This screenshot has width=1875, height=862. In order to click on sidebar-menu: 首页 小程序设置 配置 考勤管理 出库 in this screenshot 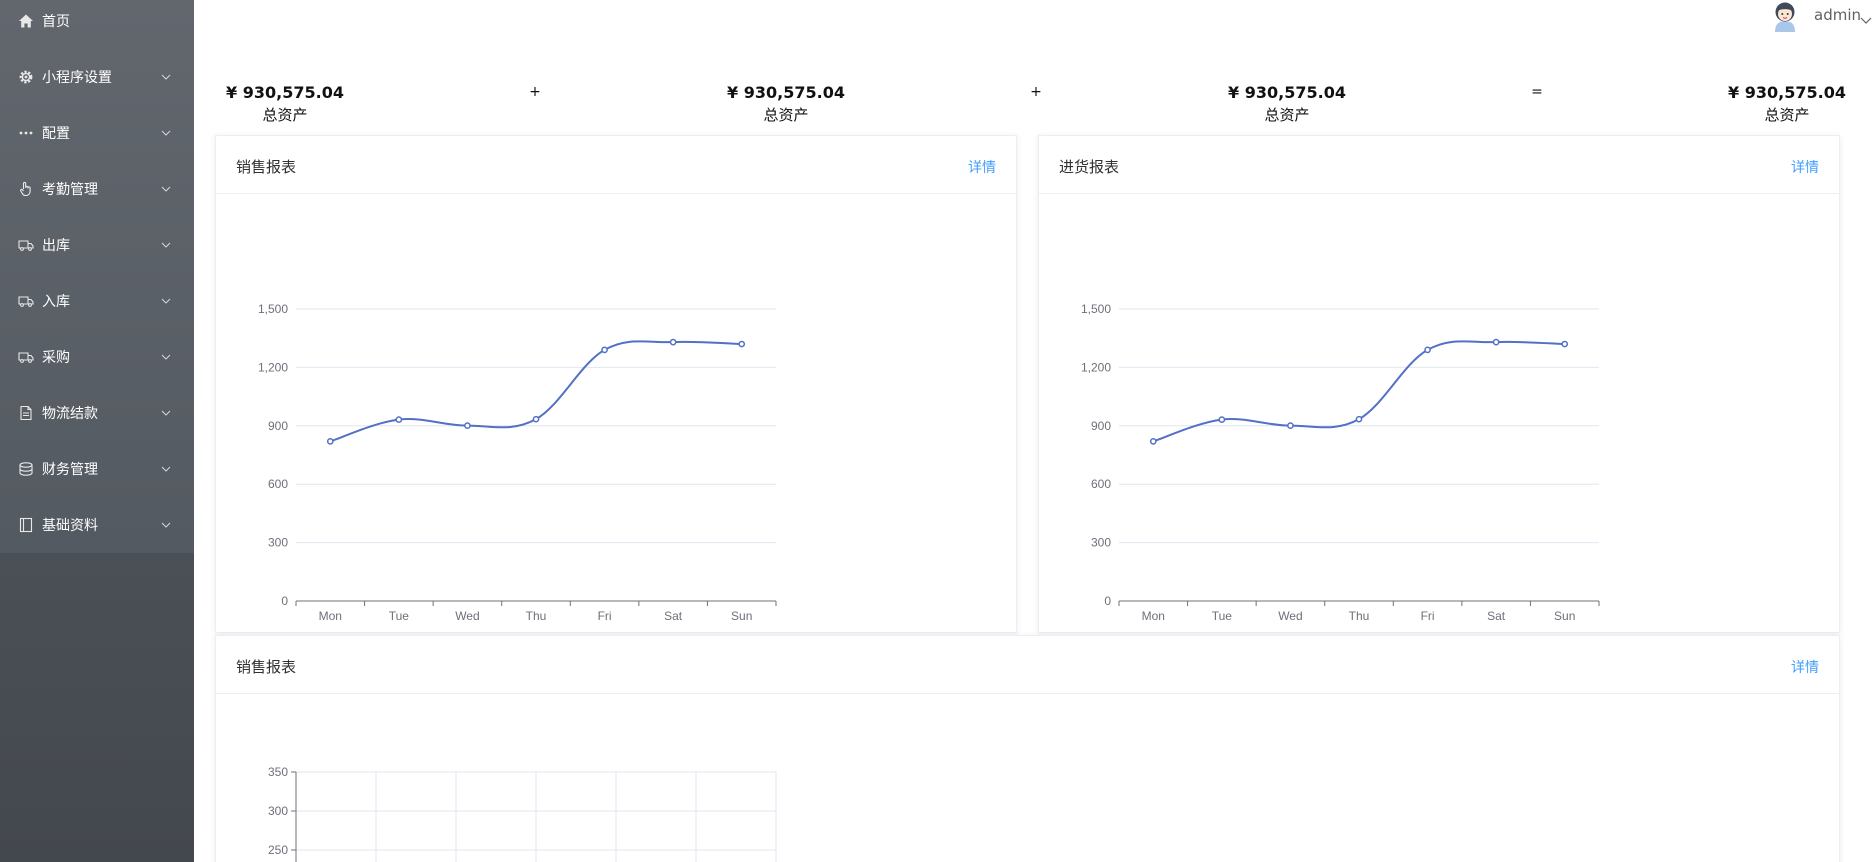, I will do `click(97, 276)`.